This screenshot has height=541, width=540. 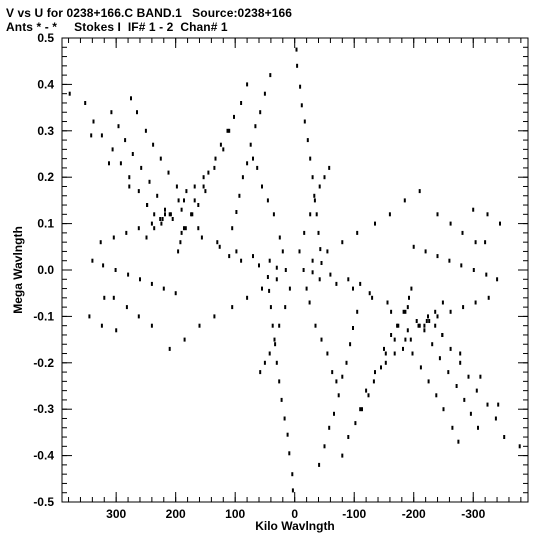 I want to click on y-tick-label: 0.3, so click(x=45, y=131).